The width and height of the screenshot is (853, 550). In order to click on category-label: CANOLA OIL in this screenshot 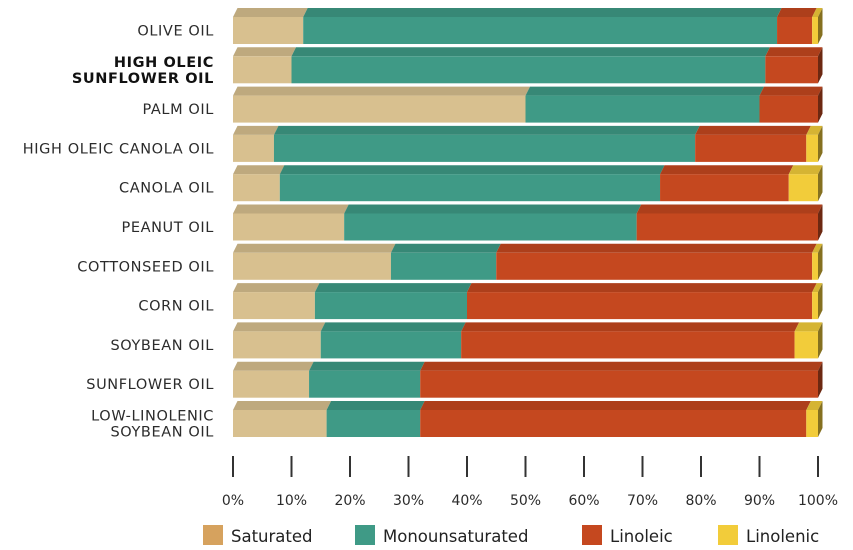, I will do `click(166, 189)`.